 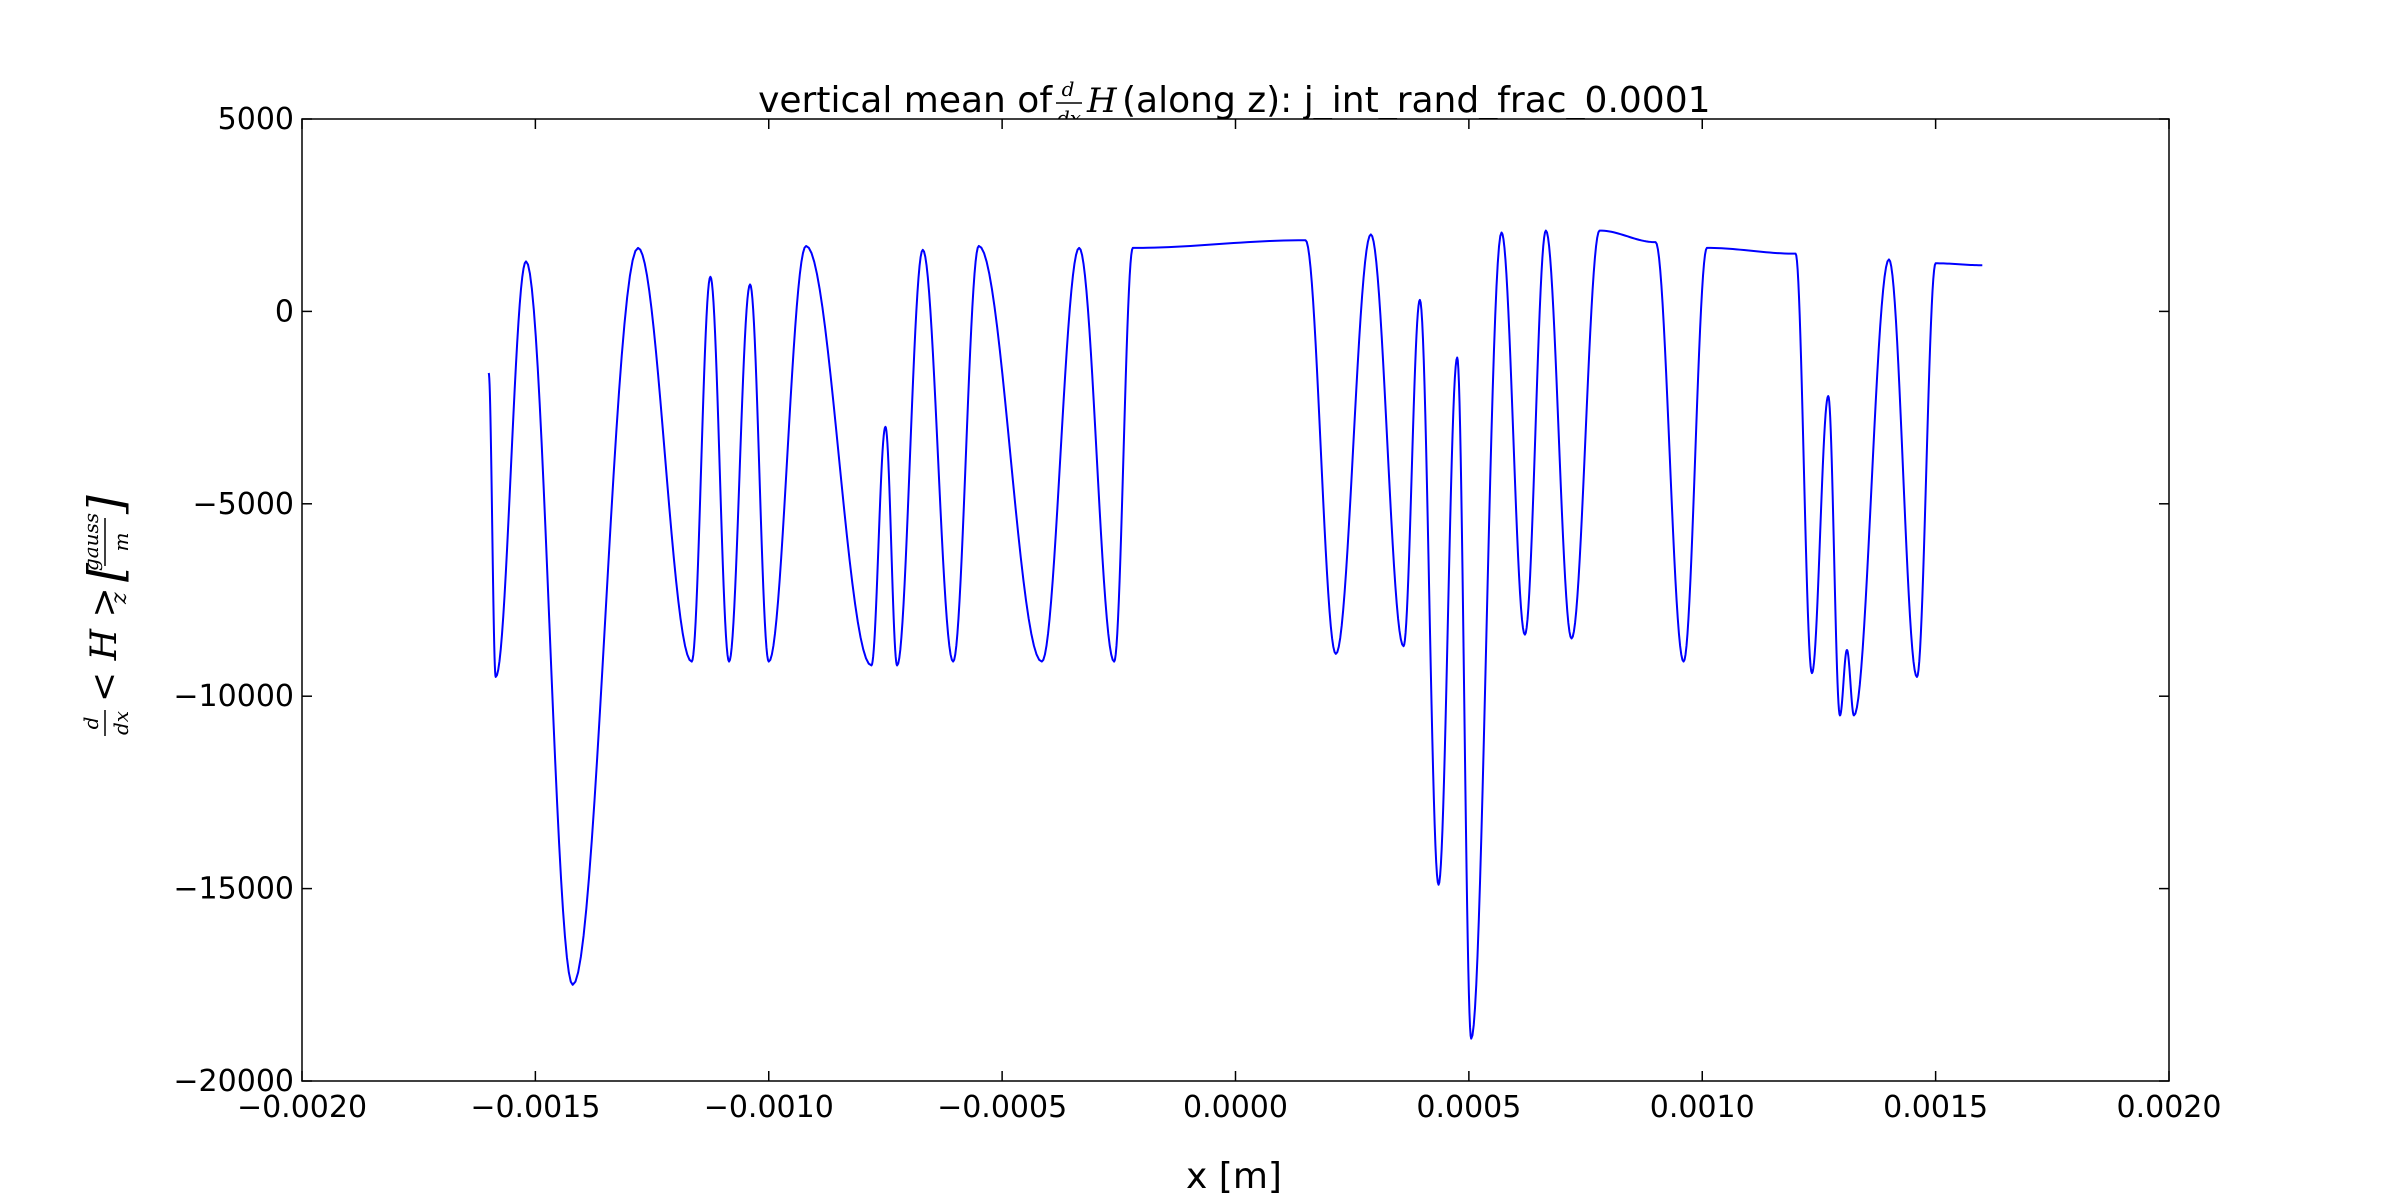 I want to click on x-tick-label: 0.0000, so click(x=1235, y=1107).